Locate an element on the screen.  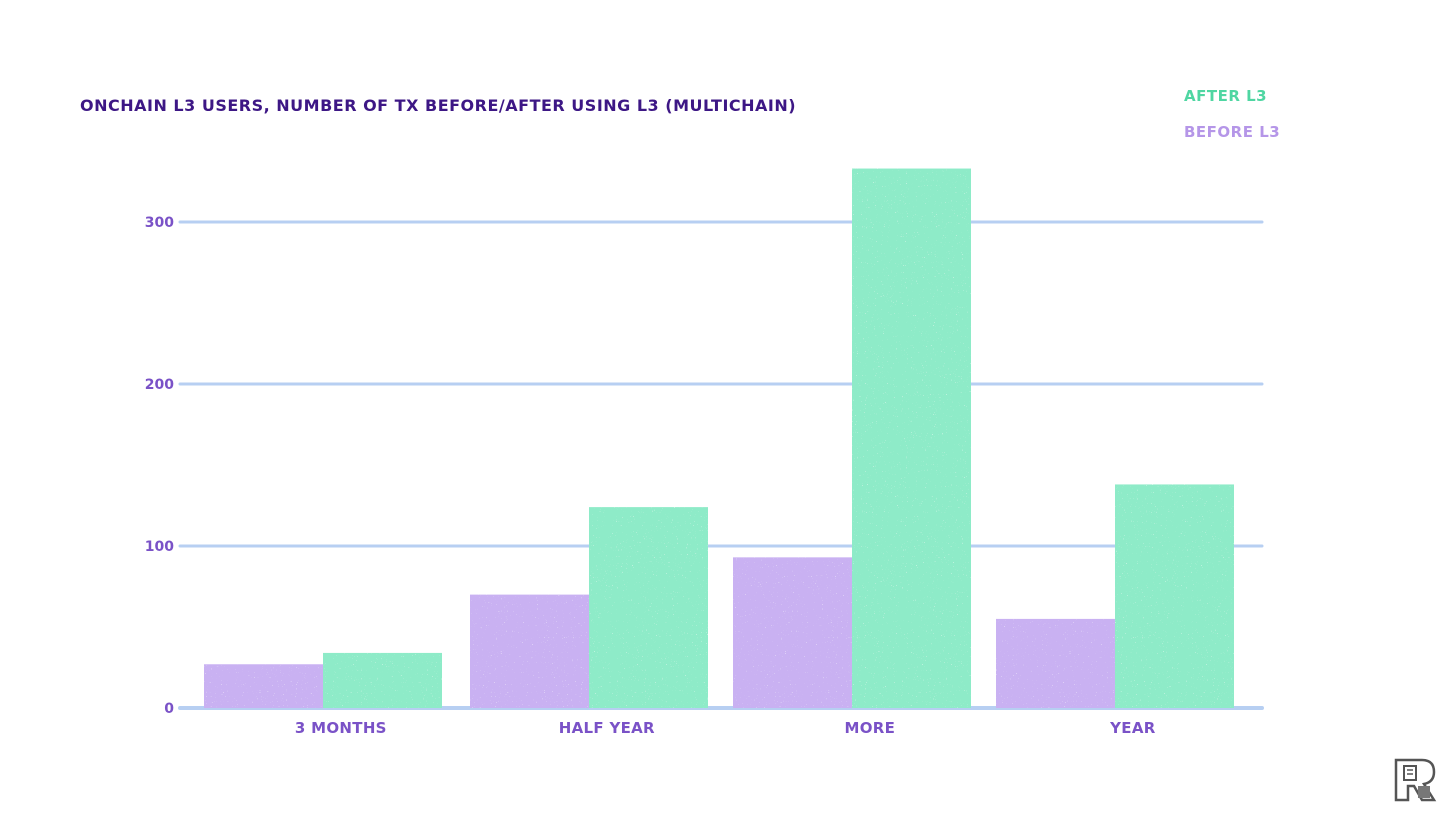
x-category-label: YEAR is located at coordinates (1132, 728).